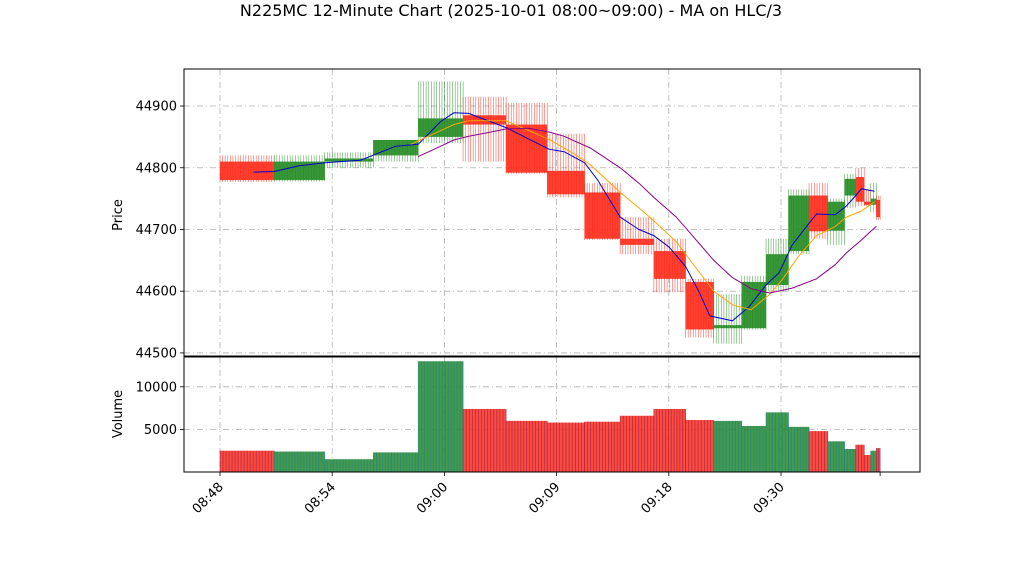 The height and width of the screenshot is (575, 1022). Describe the element at coordinates (320, 498) in the screenshot. I see `x-tick-label: 08:54` at that location.